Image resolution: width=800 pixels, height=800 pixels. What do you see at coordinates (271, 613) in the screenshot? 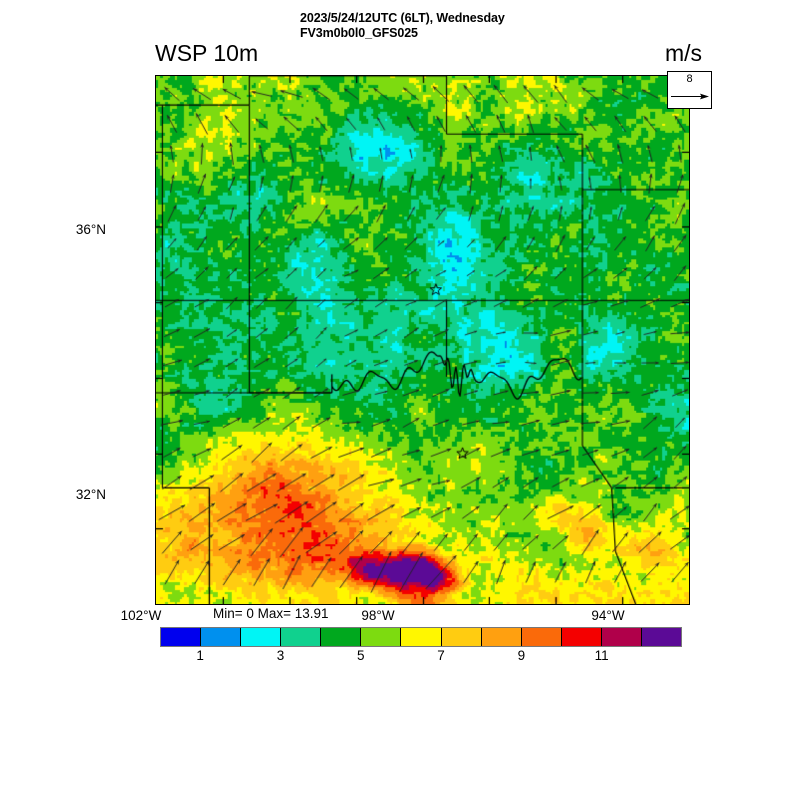
I see `min-max-annotation: Min= 0 Max= 13.91` at bounding box center [271, 613].